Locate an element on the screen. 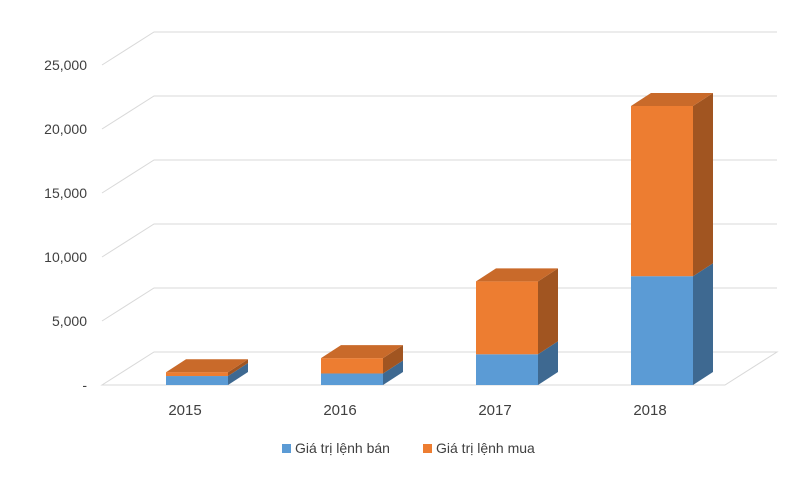 This screenshot has height=485, width=800. y-axis-ticks: - 5,000 10,000 15,000 20,000 25,000 is located at coordinates (65, 225).